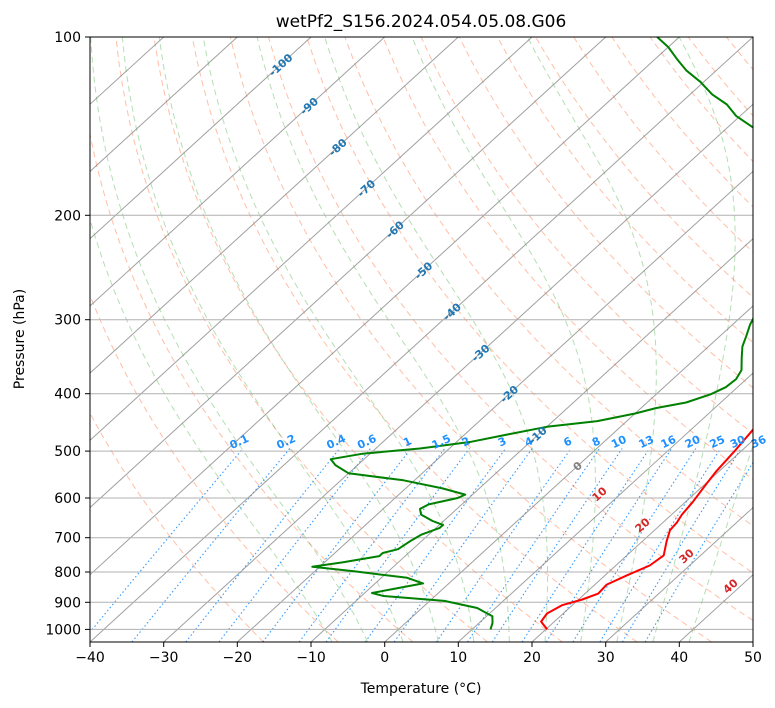 This screenshot has width=775, height=708. I want to click on x-tick-label: 40, so click(679, 658).